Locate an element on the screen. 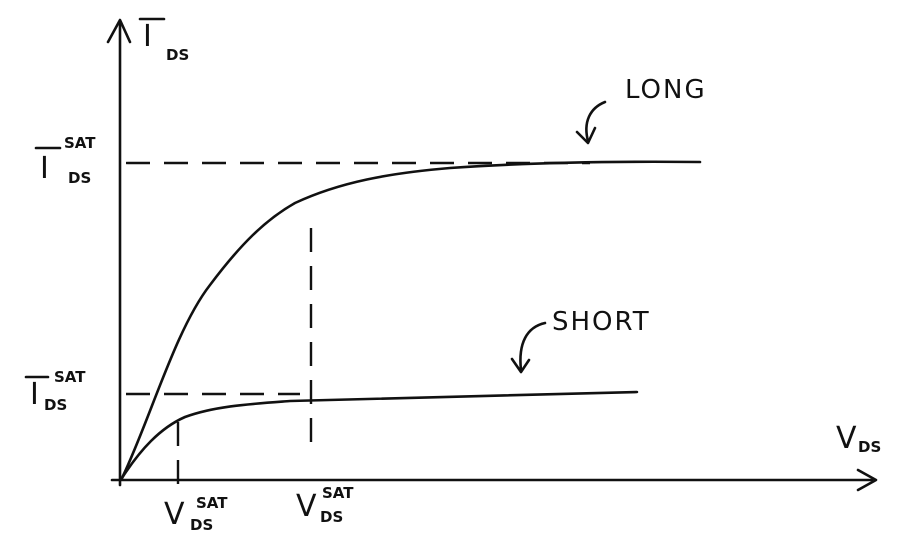 The image size is (913, 541). long-pointer-arrow is located at coordinates (596, 121).